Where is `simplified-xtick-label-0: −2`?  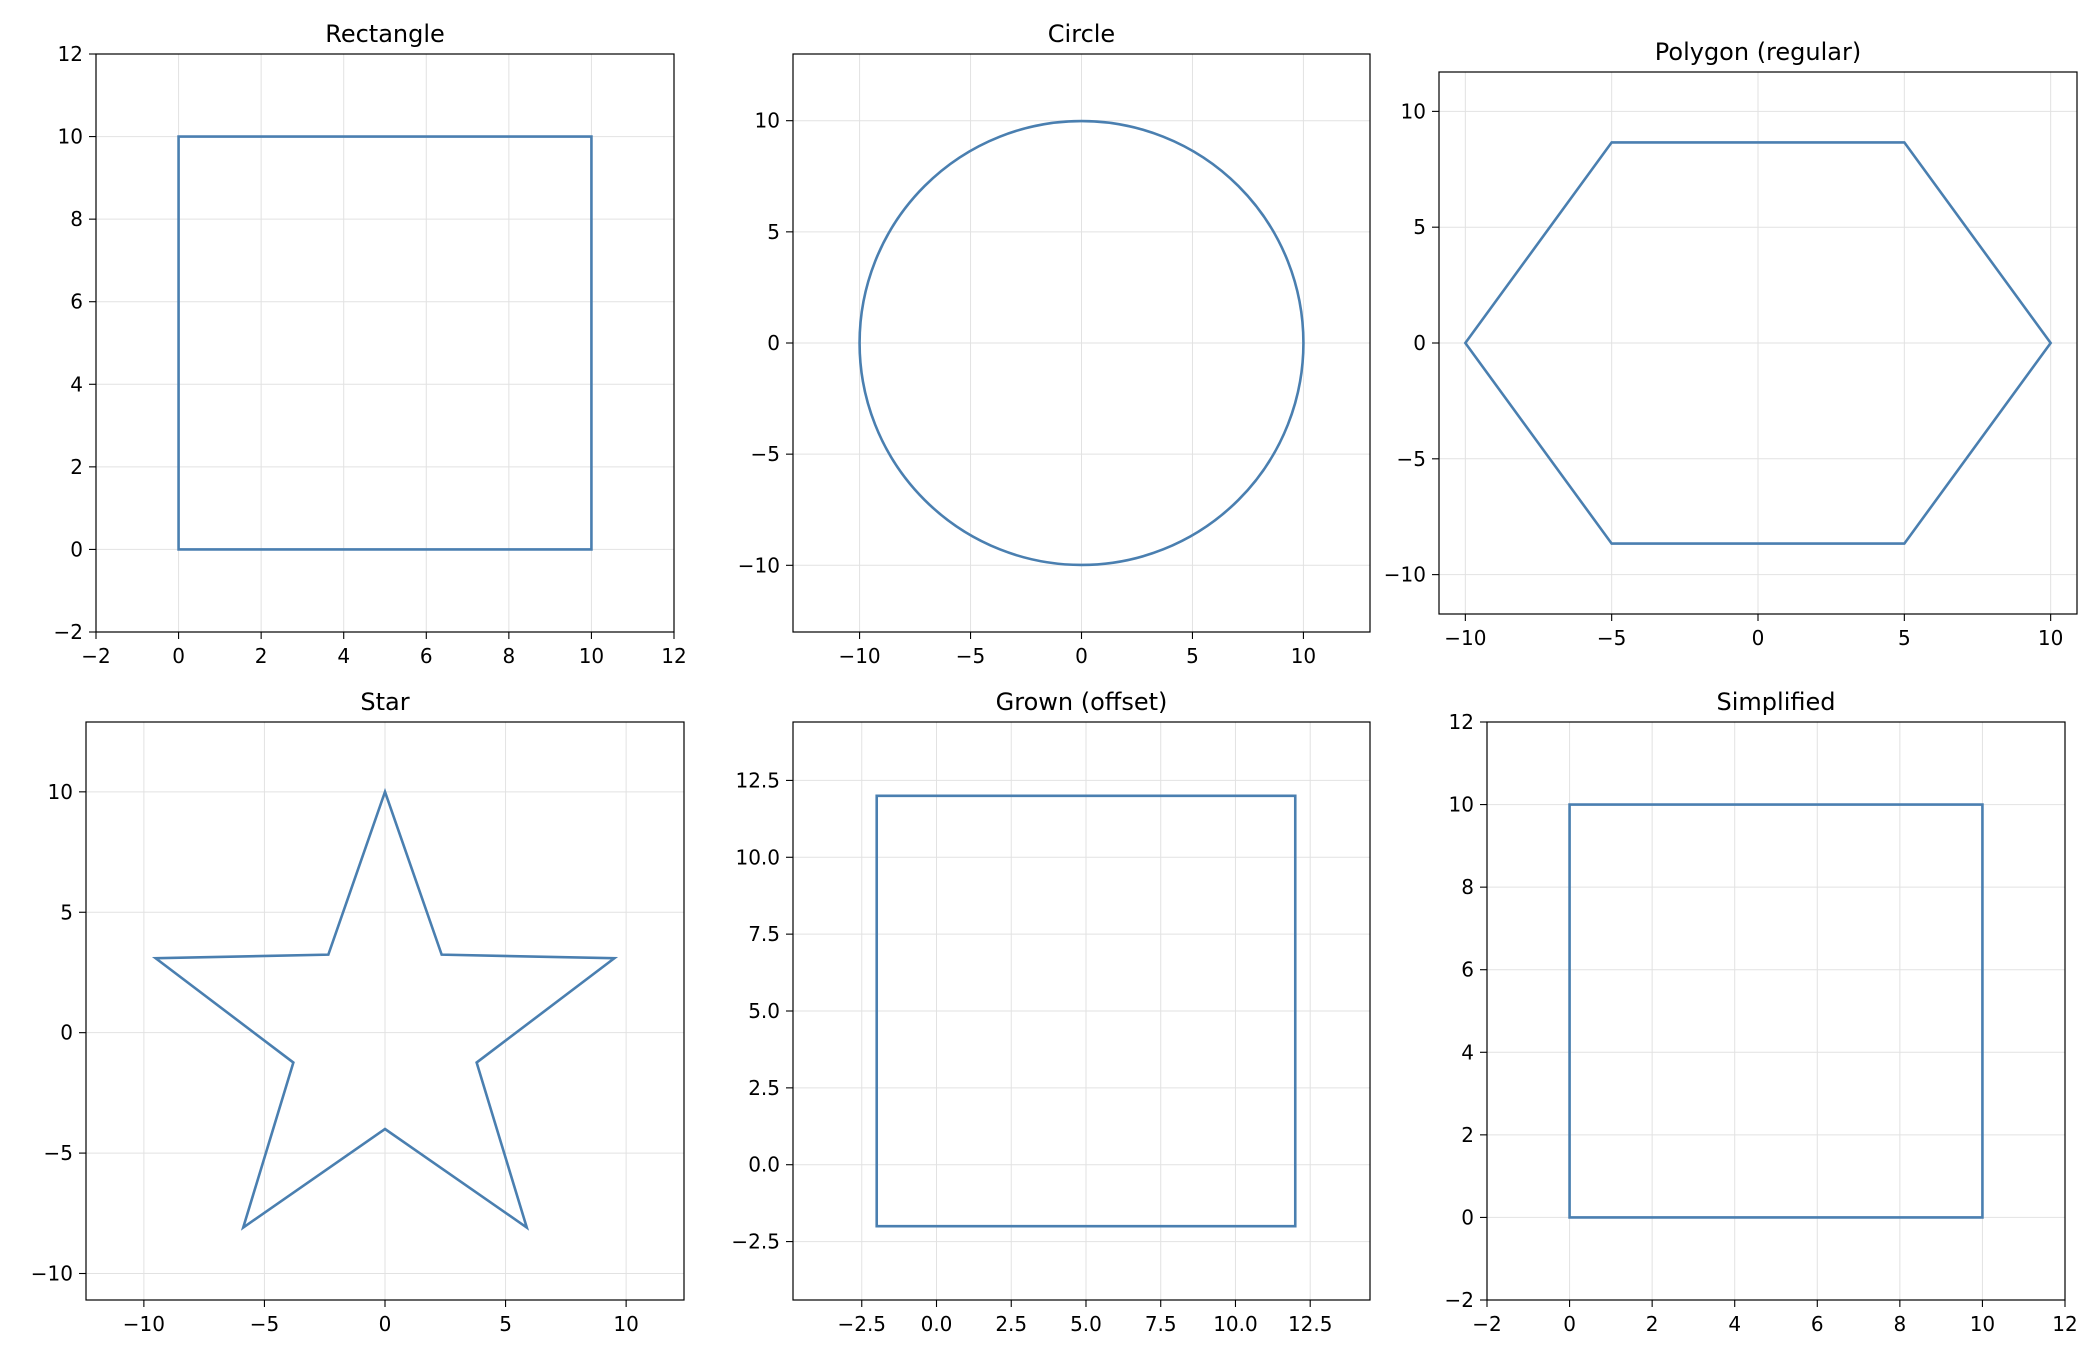
simplified-xtick-label-0: −2 is located at coordinates (1486, 1324).